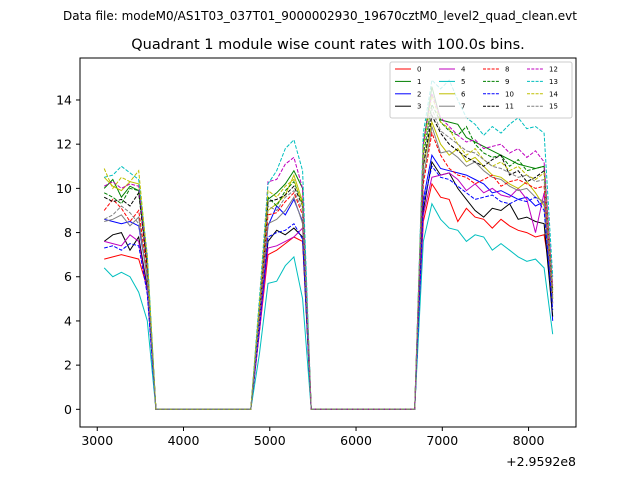 The image size is (640, 480). Describe the element at coordinates (270, 440) in the screenshot. I see `x-tick-label: 5000` at that location.